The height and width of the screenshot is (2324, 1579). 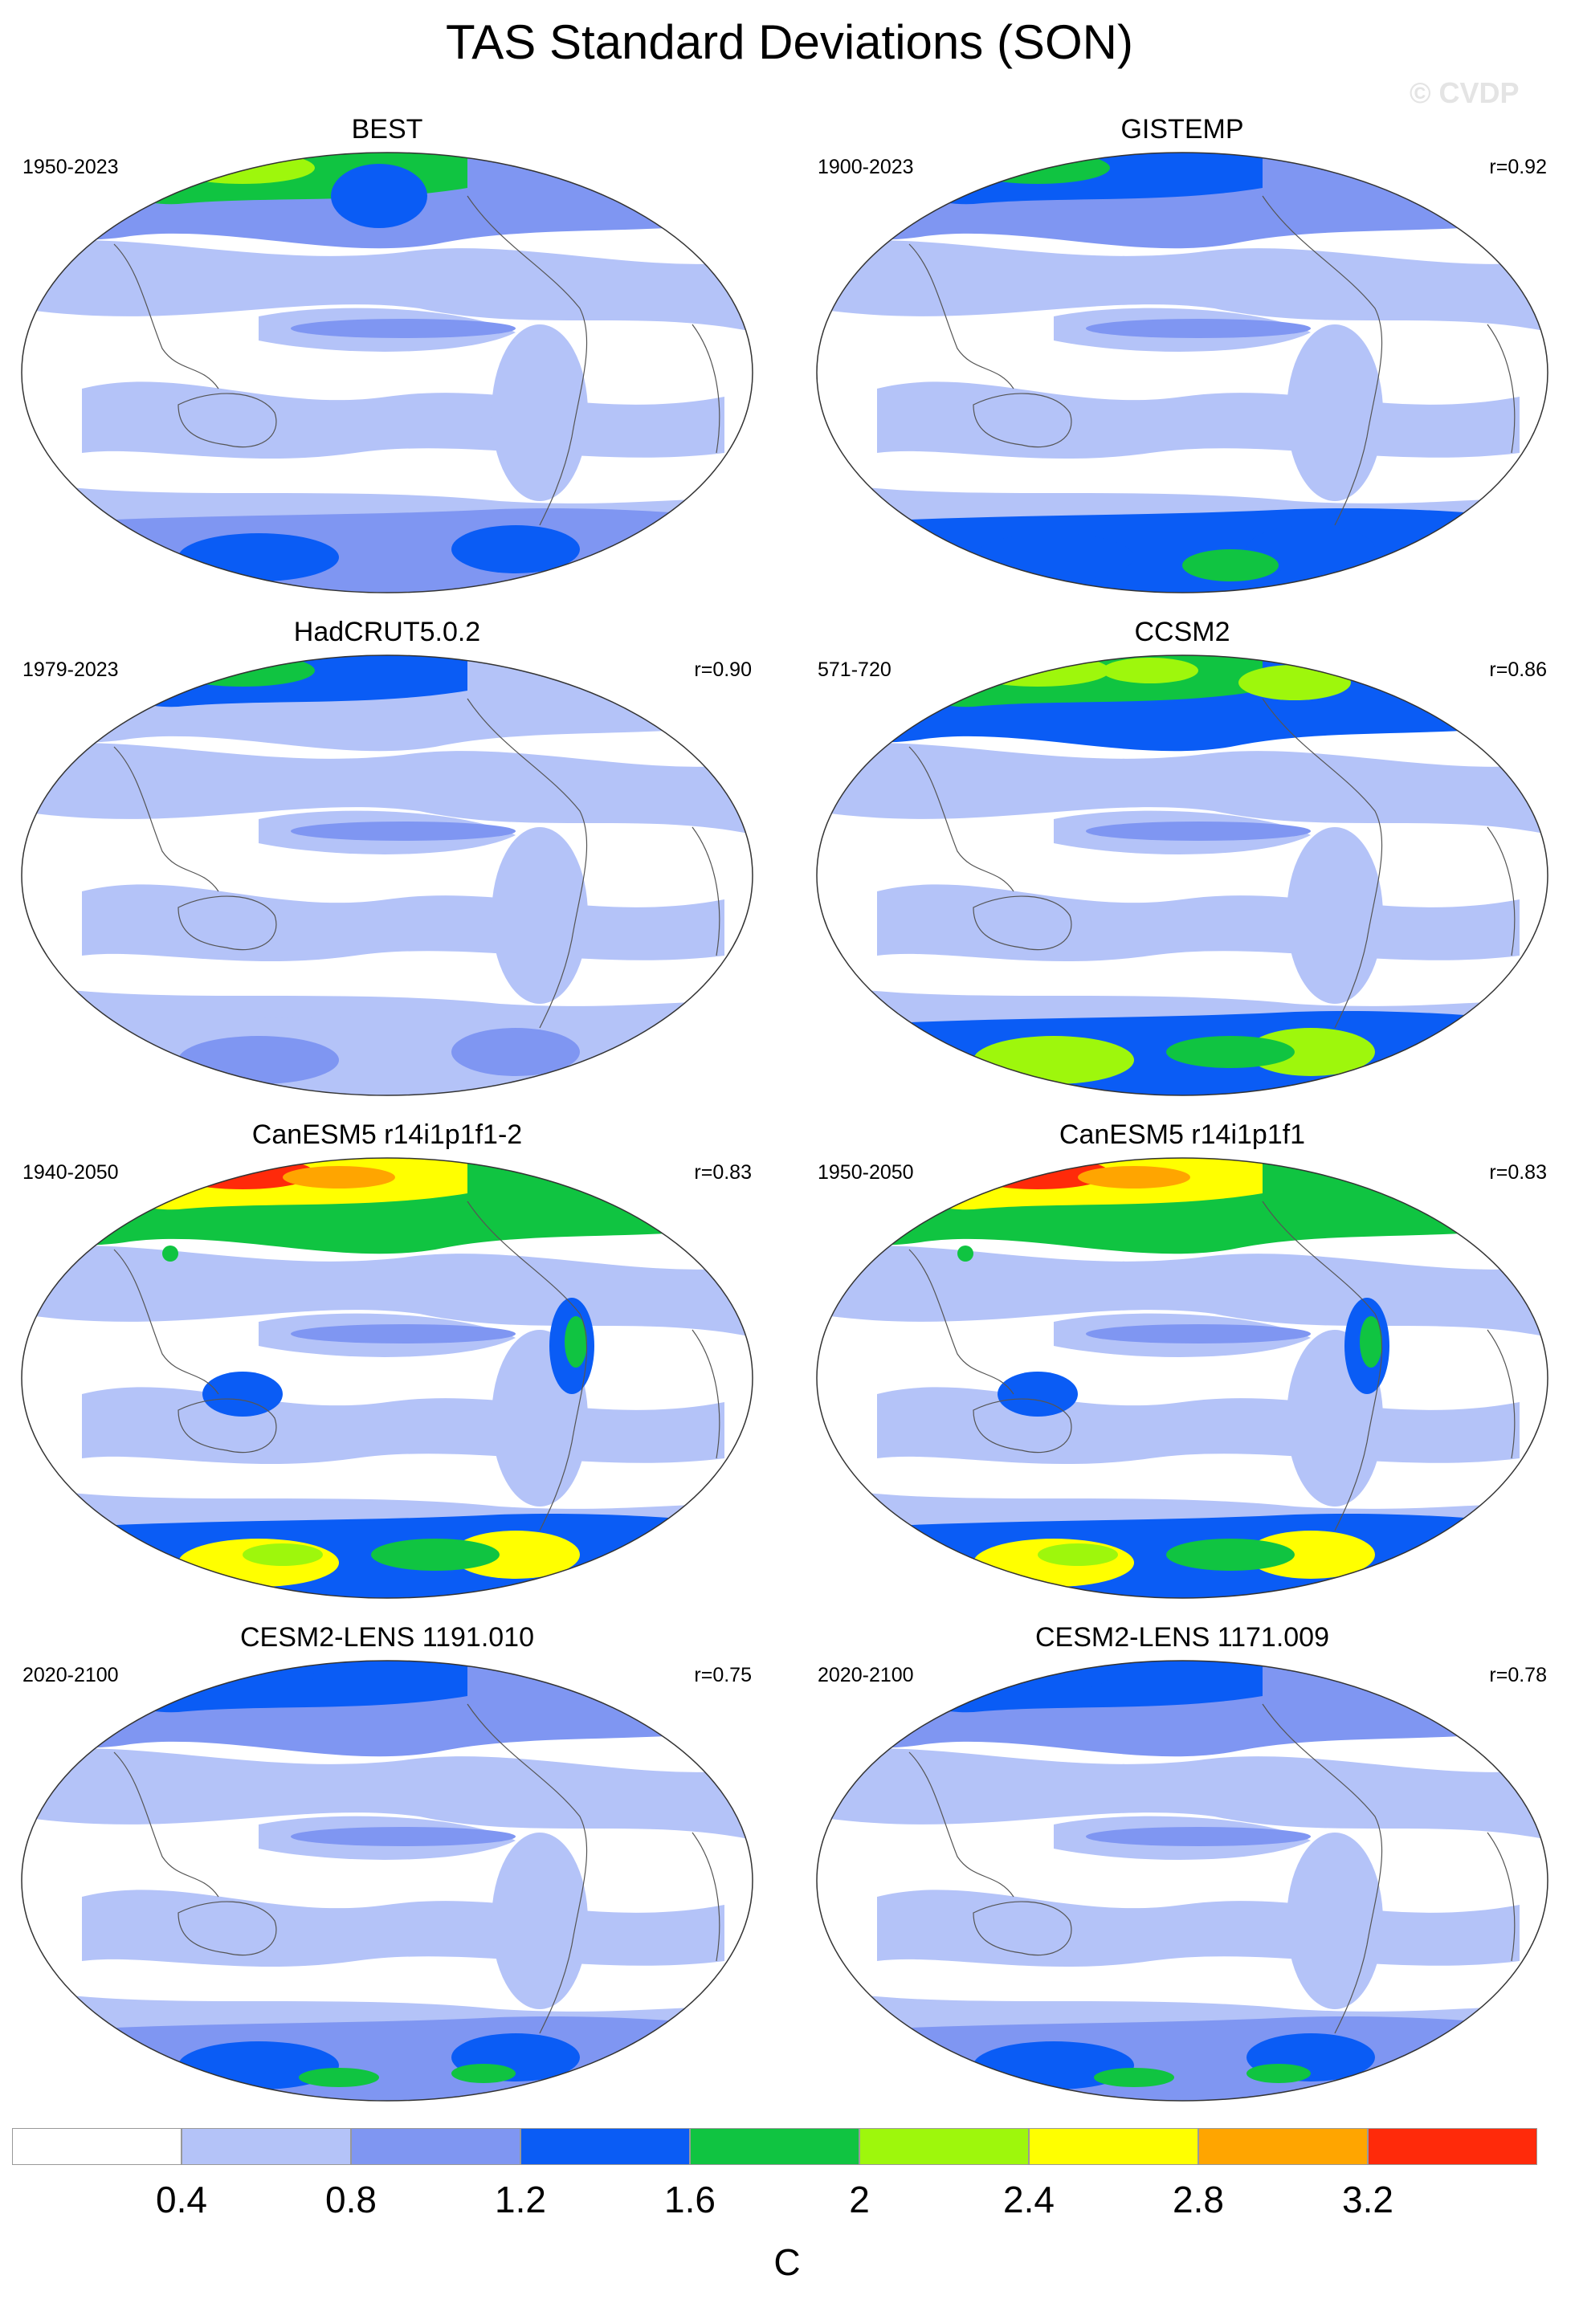 I want to click on panel-correlation: r=0.92, so click(x=1518, y=167).